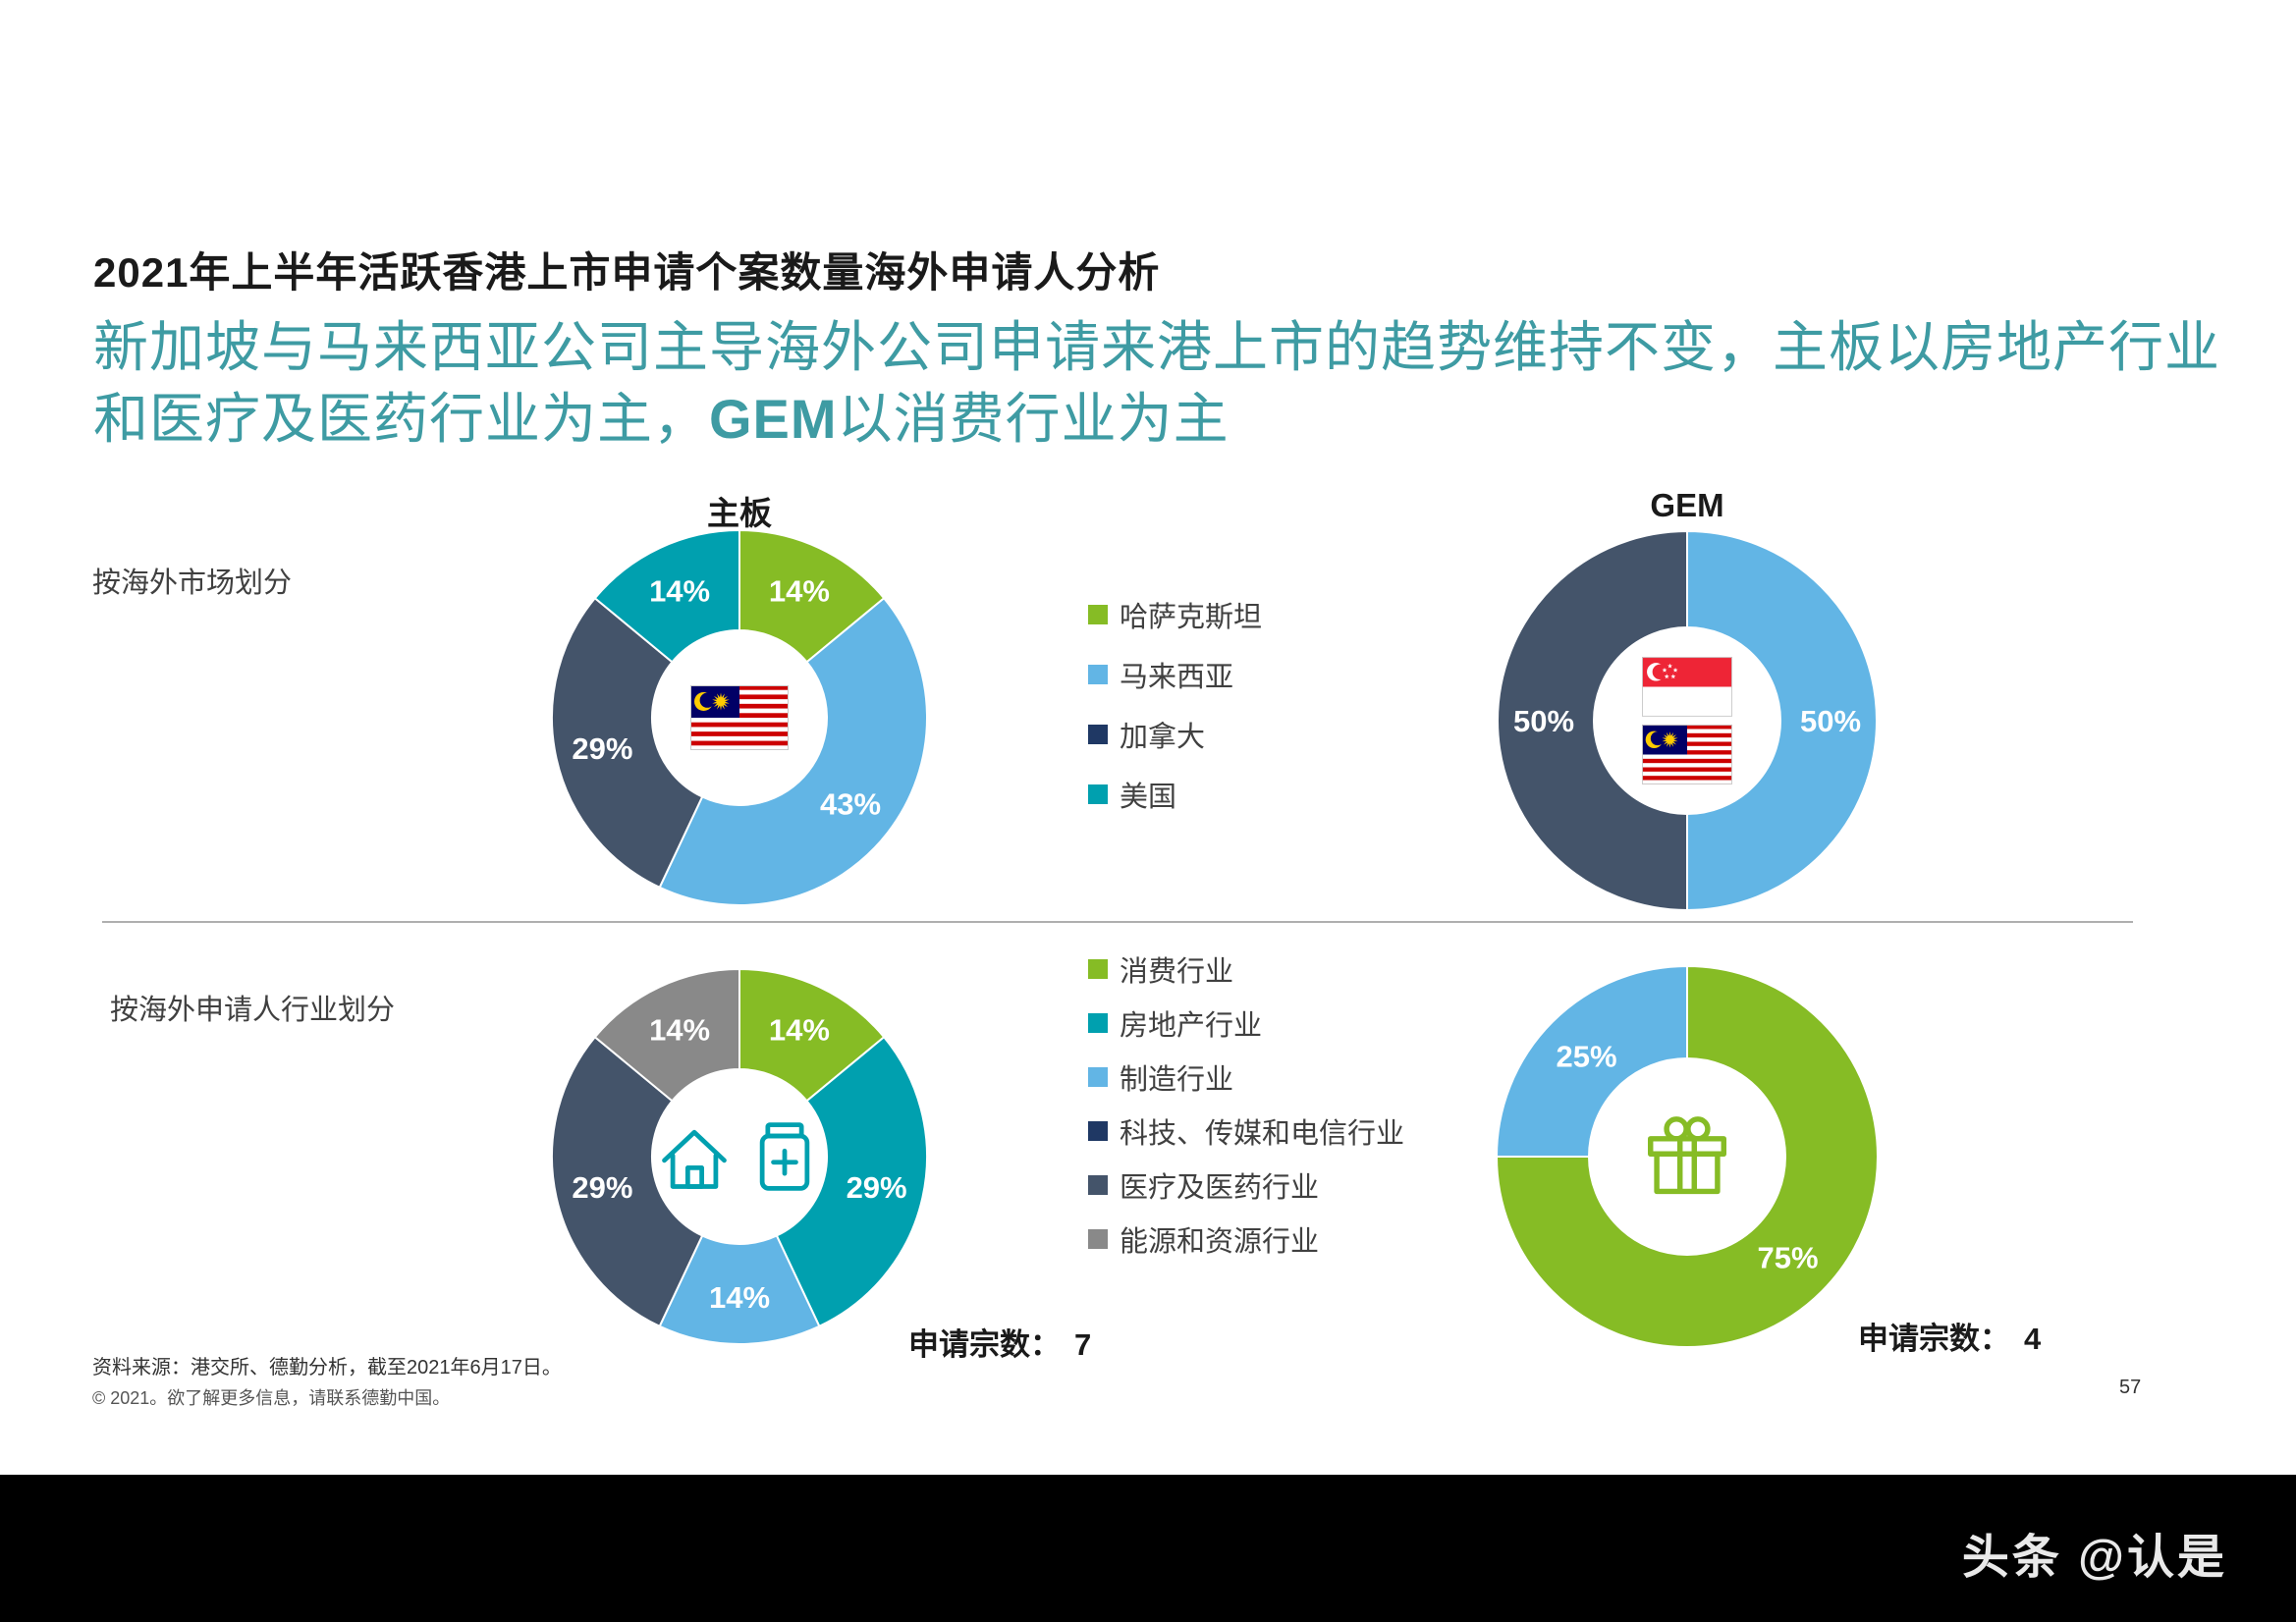 This screenshot has width=2296, height=1622. Describe the element at coordinates (1246, 969) in the screenshot. I see `industry-legend-item: 消费行业` at that location.